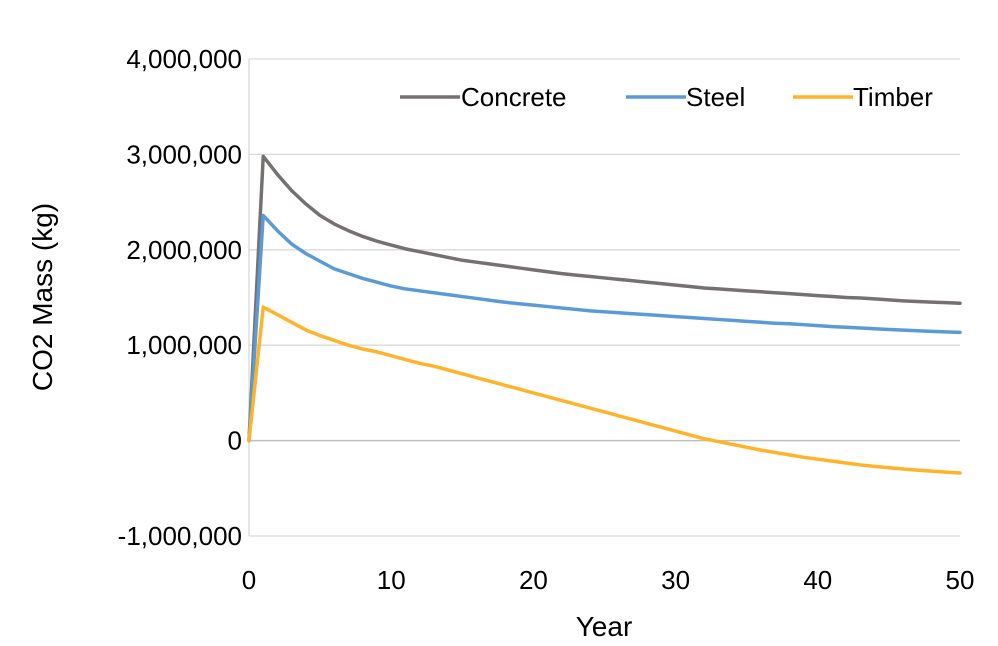 The image size is (998, 646). Describe the element at coordinates (249, 580) in the screenshot. I see `x-tick-label: 0` at that location.